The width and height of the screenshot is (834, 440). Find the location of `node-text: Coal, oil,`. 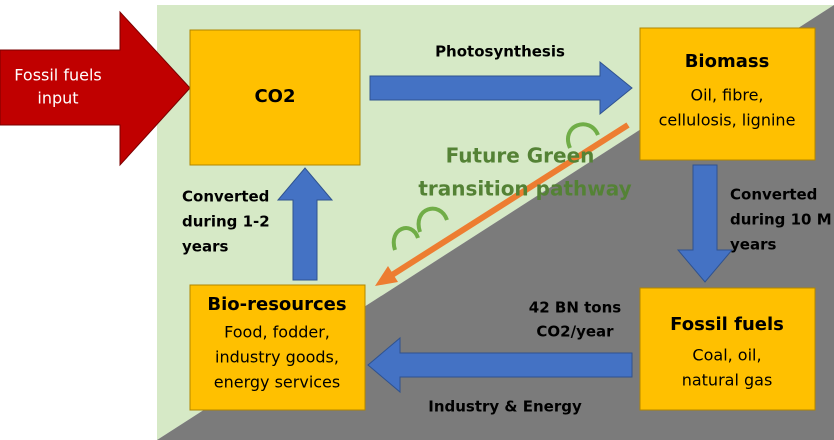

node-text: Coal, oil, is located at coordinates (726, 355).